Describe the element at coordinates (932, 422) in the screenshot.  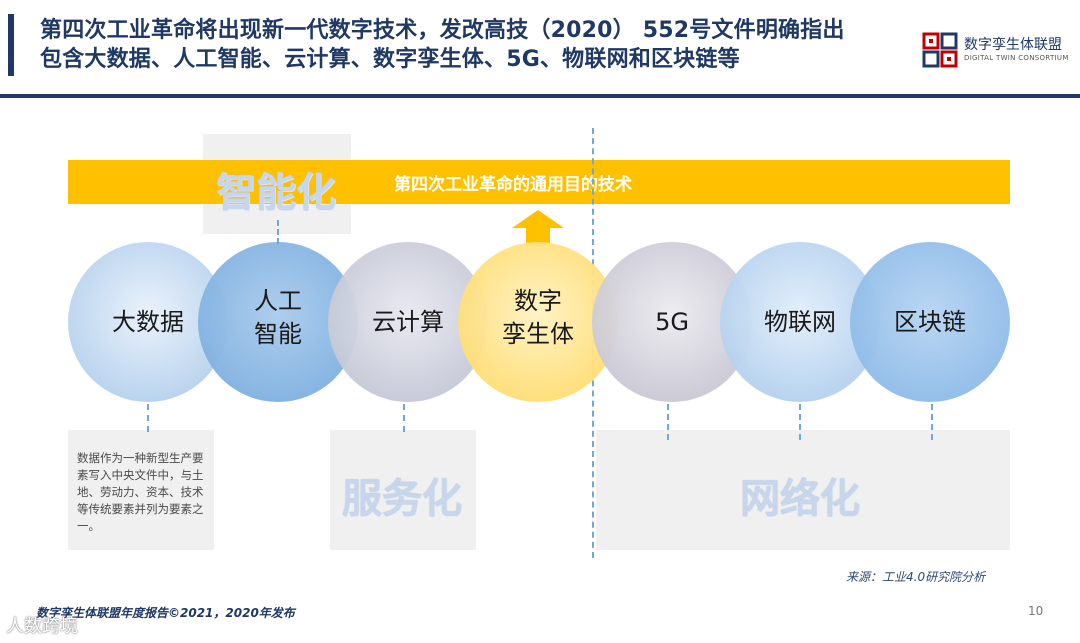
I see `connector-blockchain-to-network` at that location.